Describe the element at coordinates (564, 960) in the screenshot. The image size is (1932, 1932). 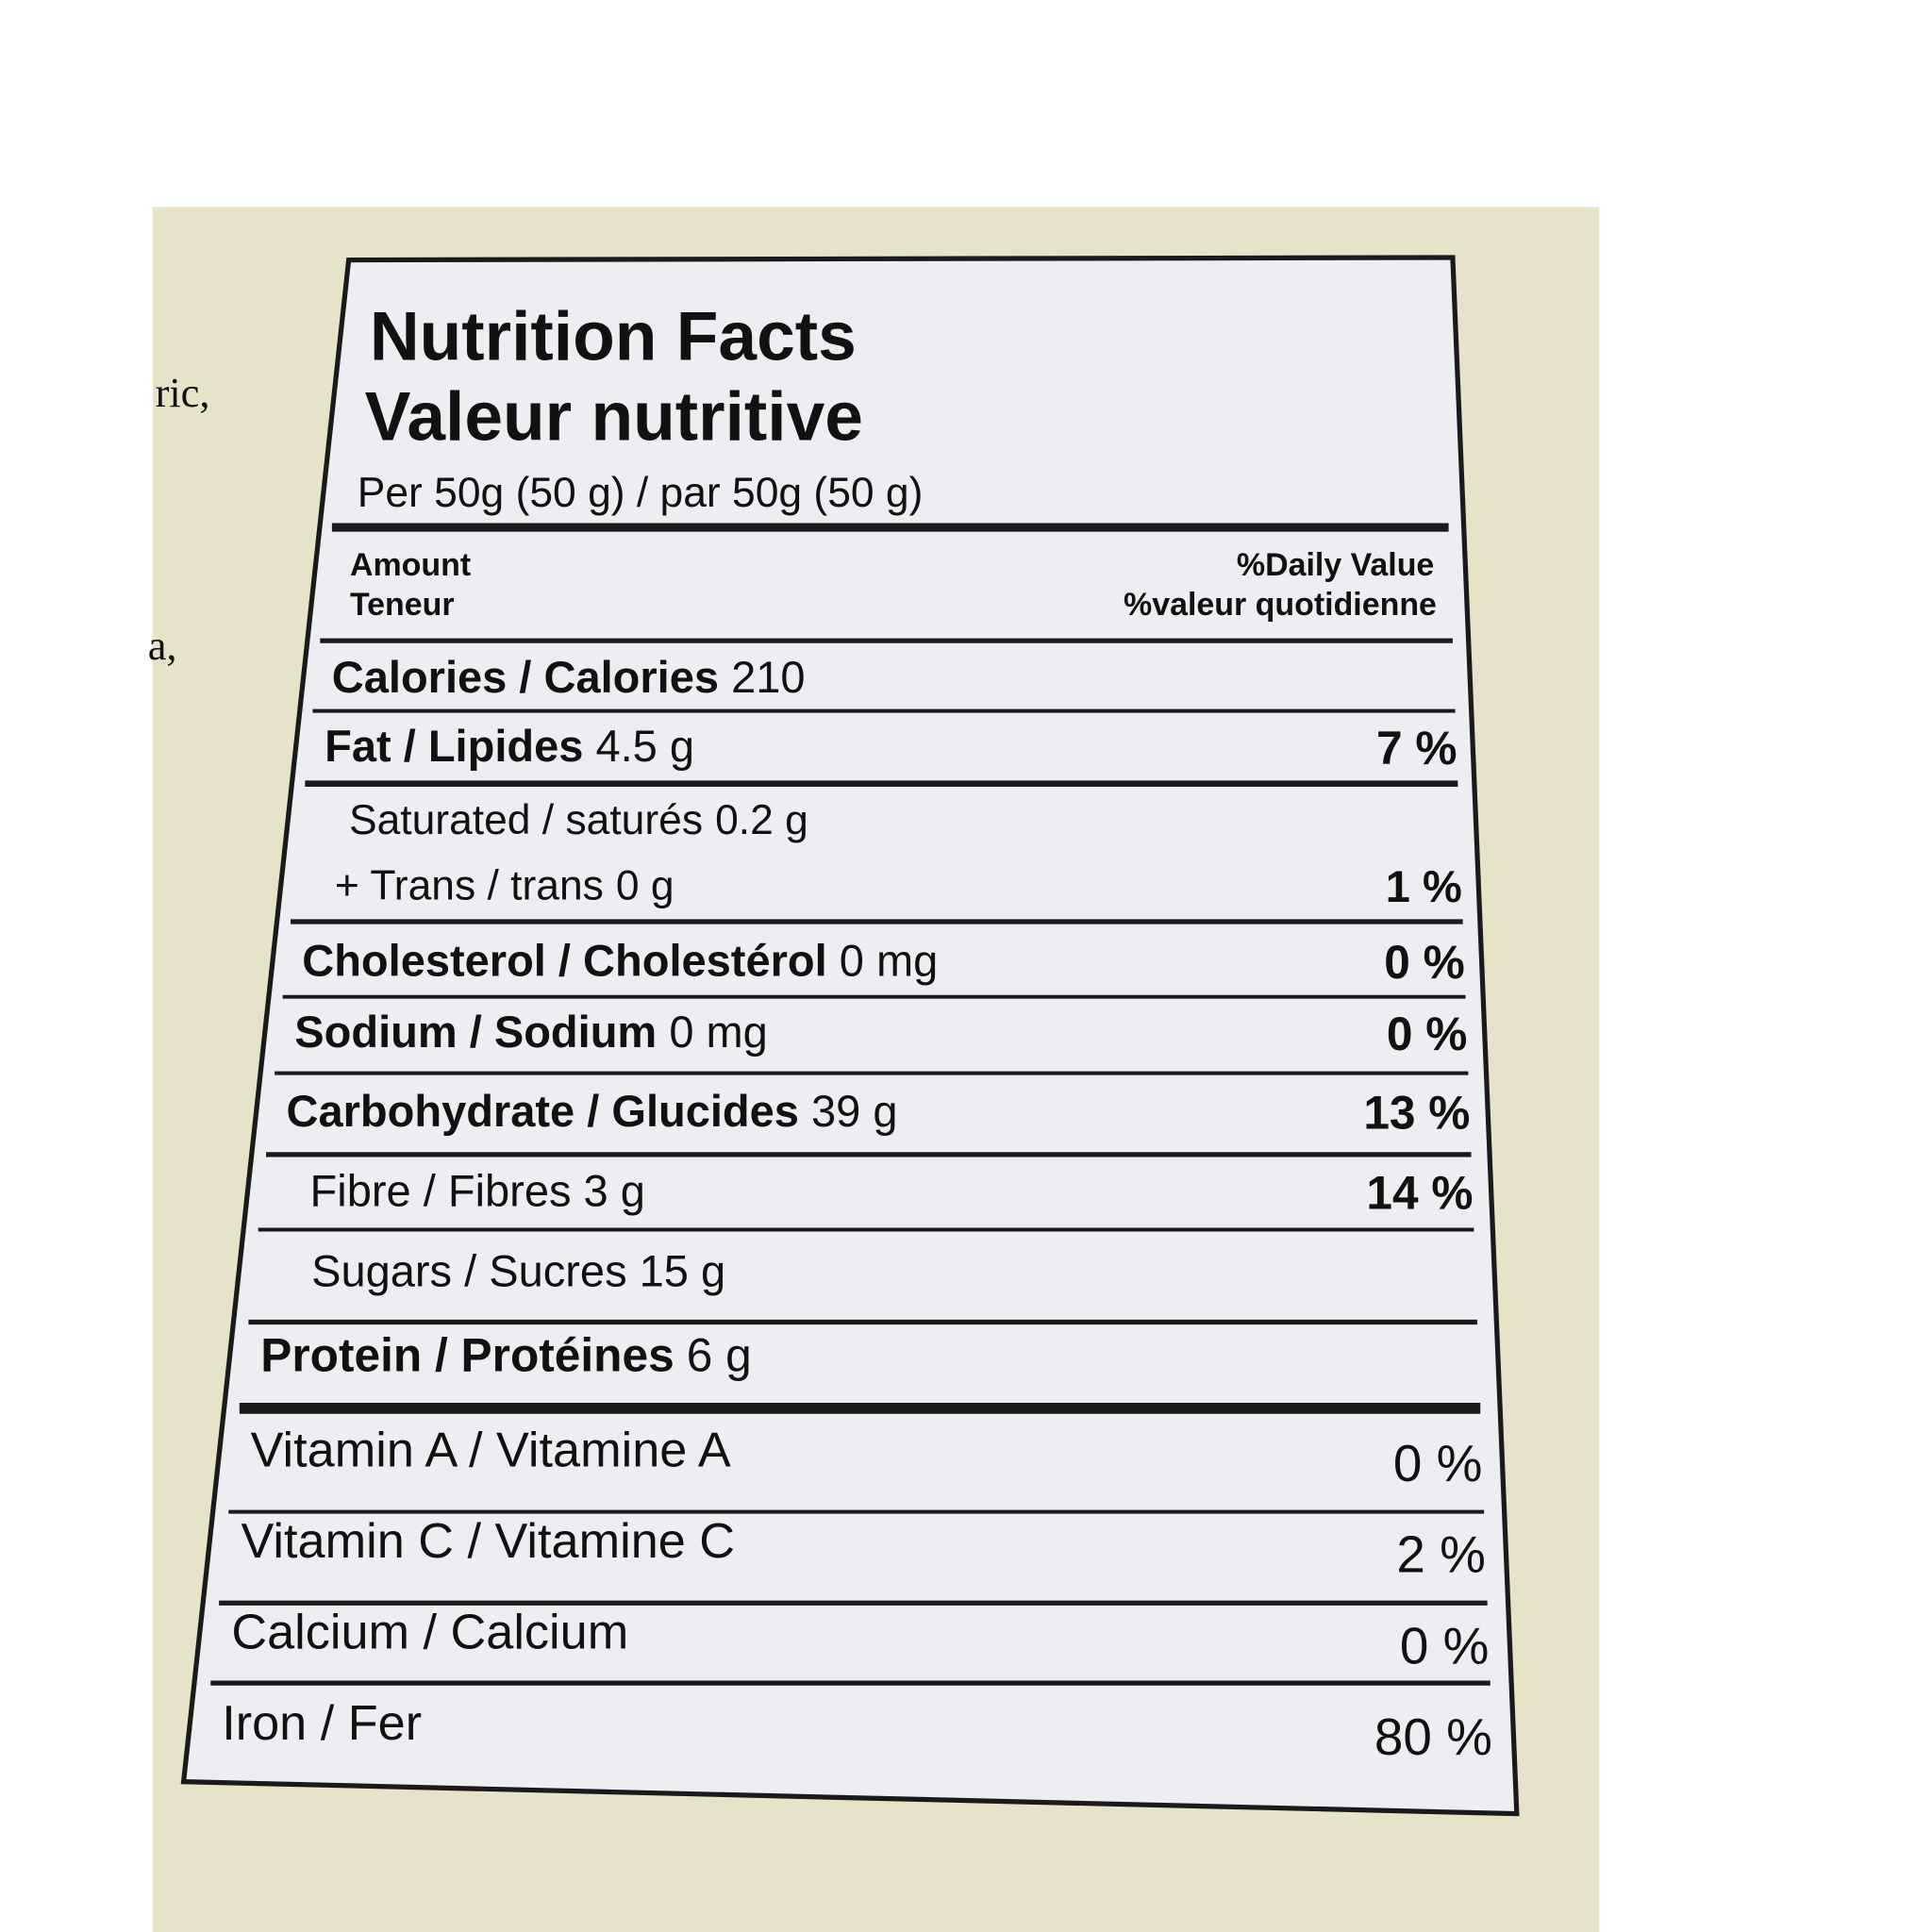
I see `nutrient-name: Cholesterol / Cholestérol` at that location.